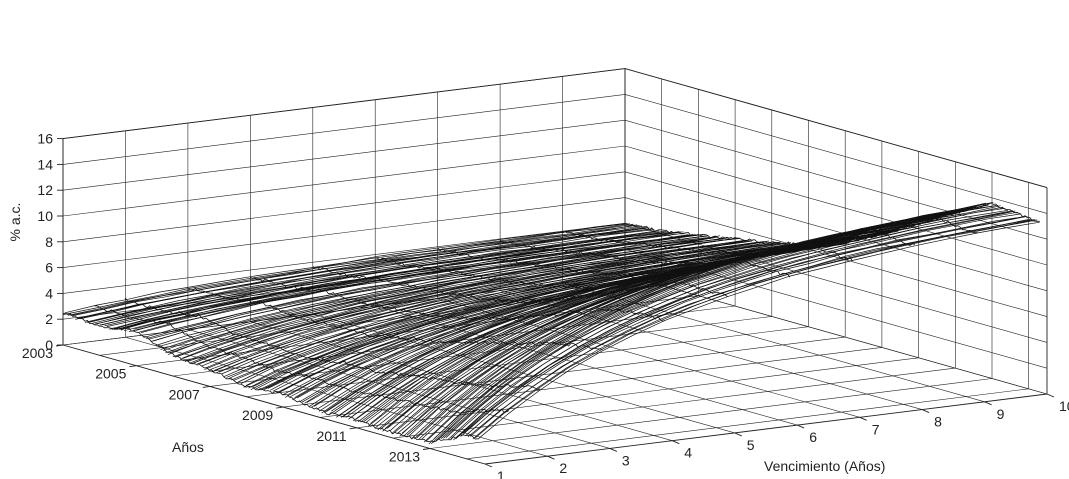  I want to click on x-tick-label: 2003, so click(37, 353).